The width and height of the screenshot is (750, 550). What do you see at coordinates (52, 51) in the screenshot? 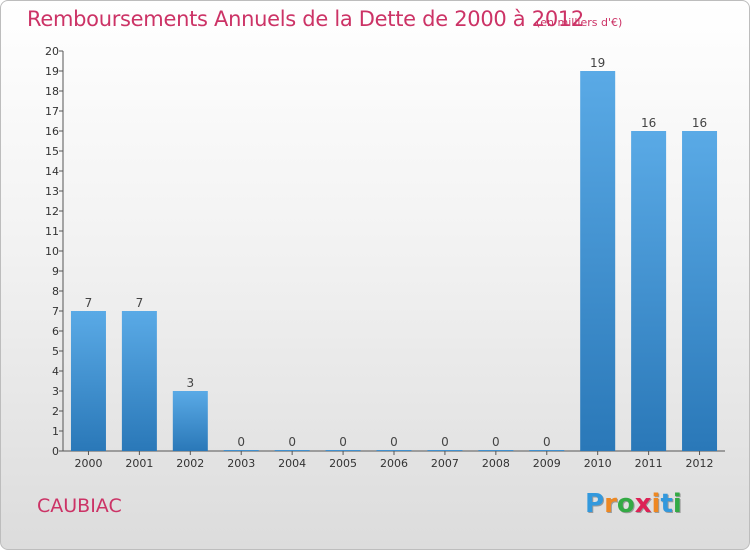
I see `y-tick-label: 20` at bounding box center [52, 51].